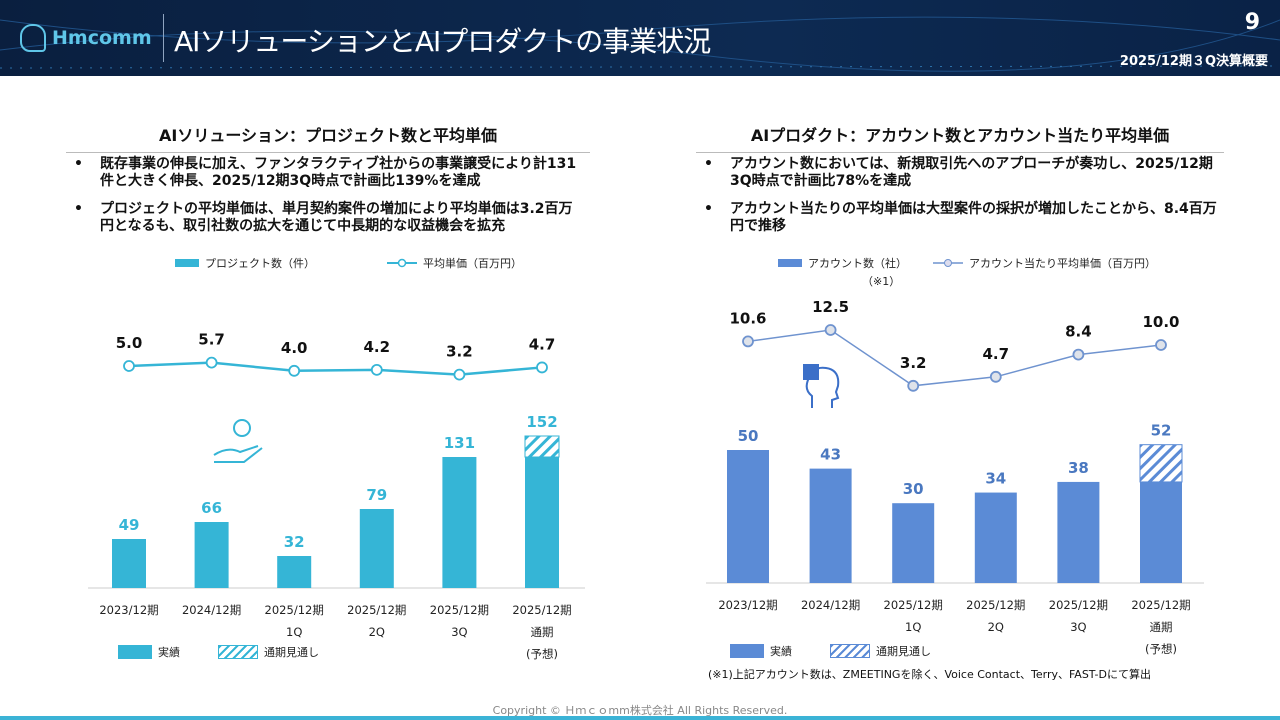 The width and height of the screenshot is (1280, 720). What do you see at coordinates (748, 436) in the screenshot?
I see `bar-value-label: 50` at bounding box center [748, 436].